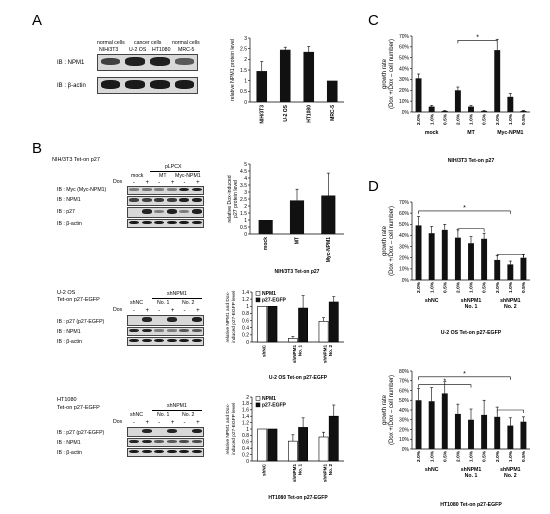  I want to click on dox-sign: +, so click(198, 183).